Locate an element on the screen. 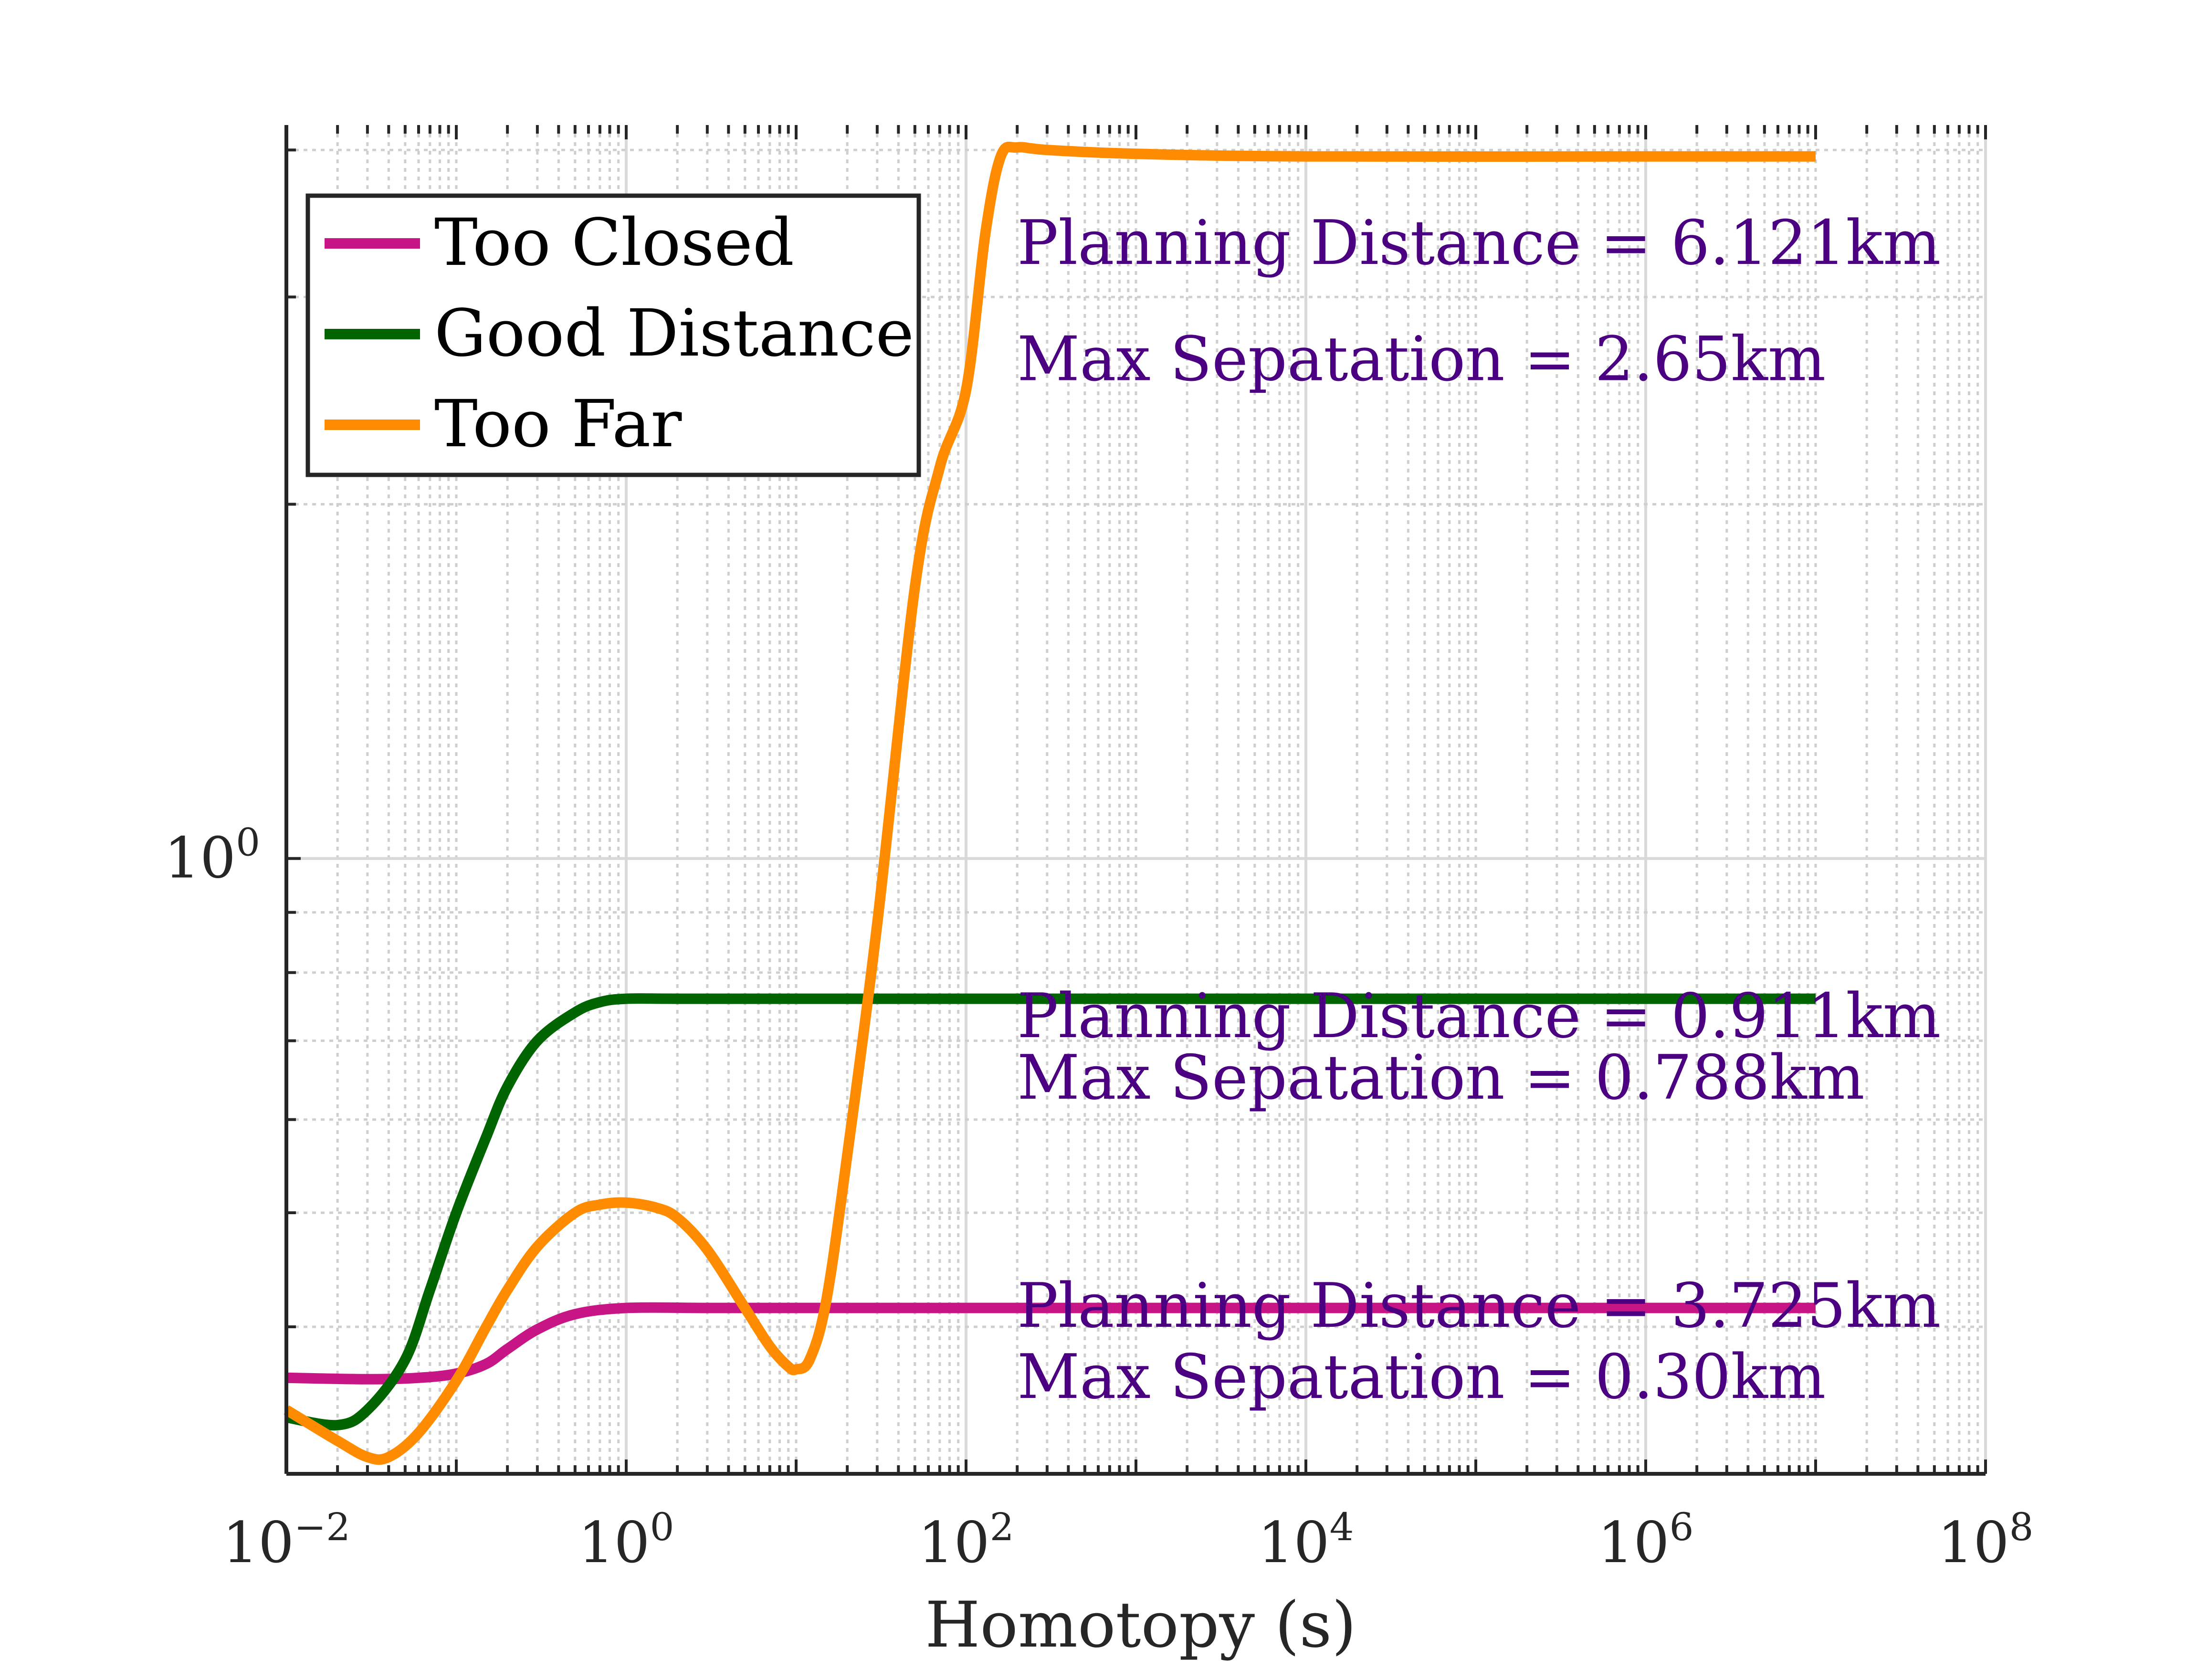 Image resolution: width=2186 pixels, height=1680 pixels. x-tick-label: 10⁴ is located at coordinates (1306, 1540).